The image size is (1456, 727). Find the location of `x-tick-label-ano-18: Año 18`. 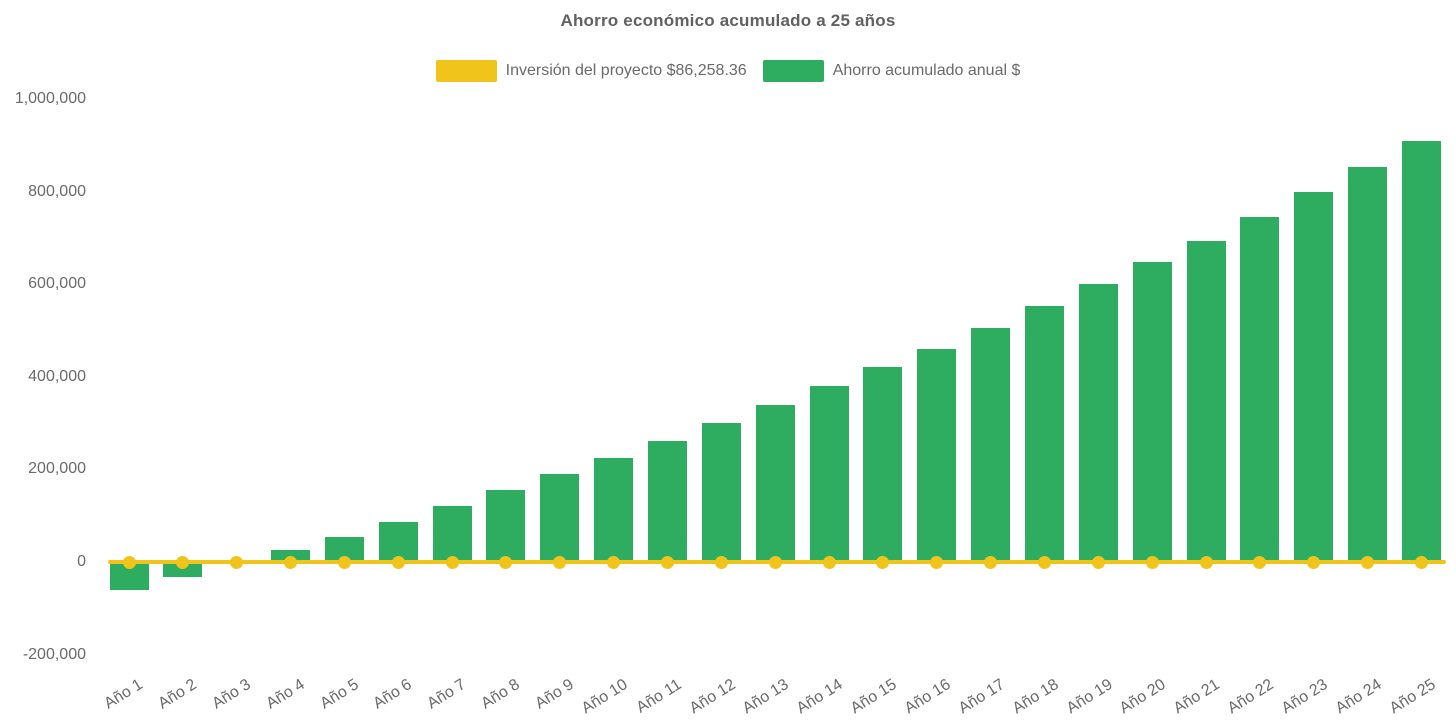

x-tick-label-ano-18: Año 18 is located at coordinates (1035, 697).